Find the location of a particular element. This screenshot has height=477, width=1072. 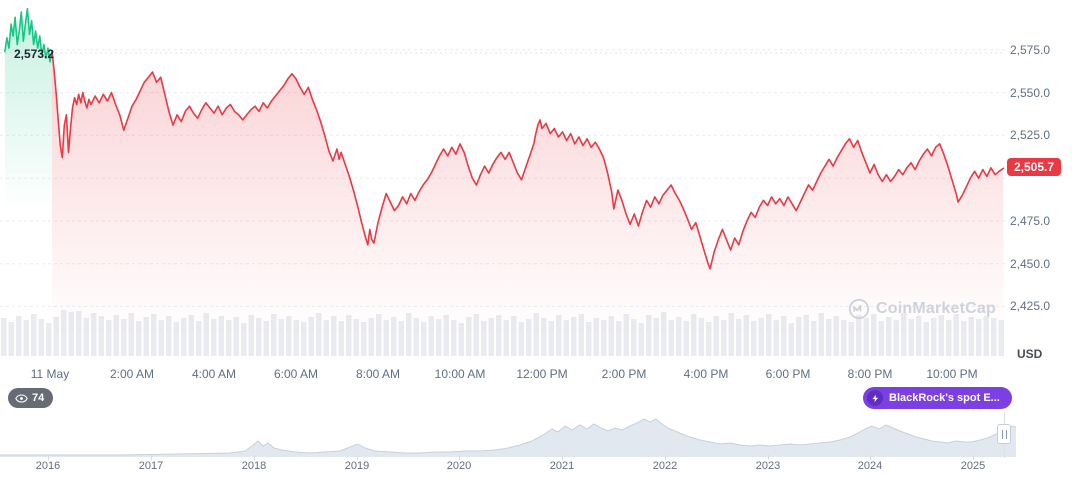

navigator-line is located at coordinates (508, 437).